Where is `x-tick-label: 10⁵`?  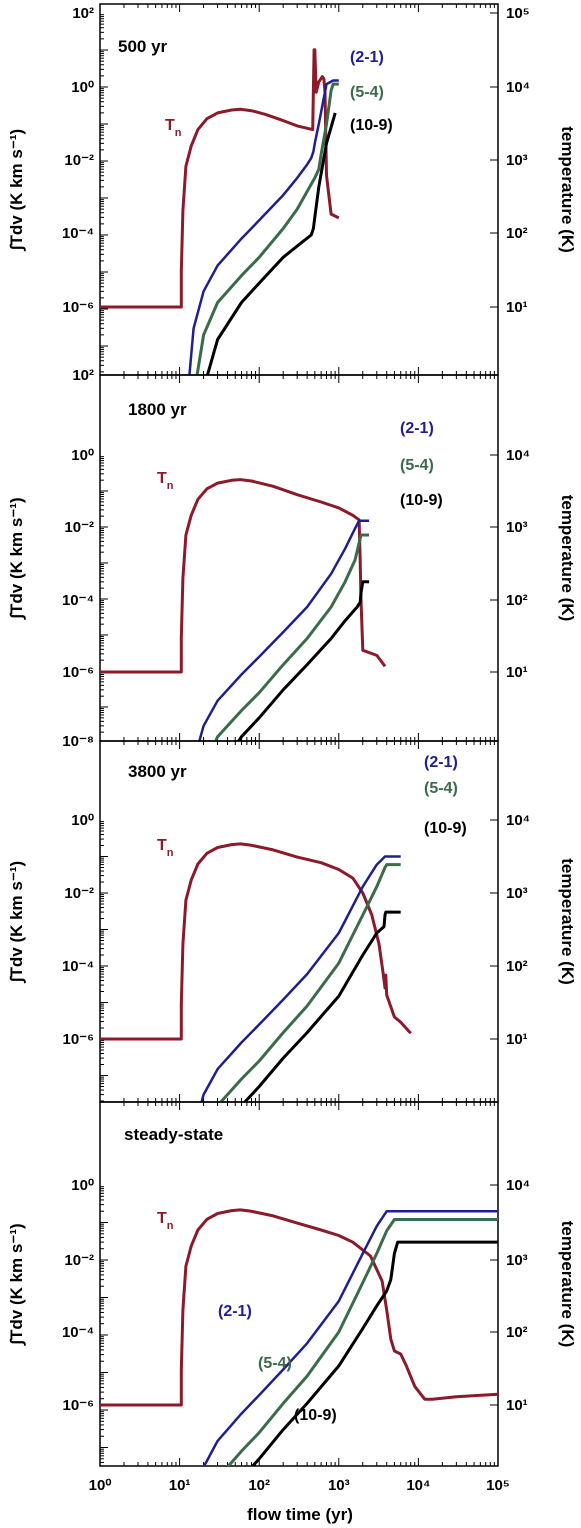
x-tick-label: 10⁵ is located at coordinates (498, 1485).